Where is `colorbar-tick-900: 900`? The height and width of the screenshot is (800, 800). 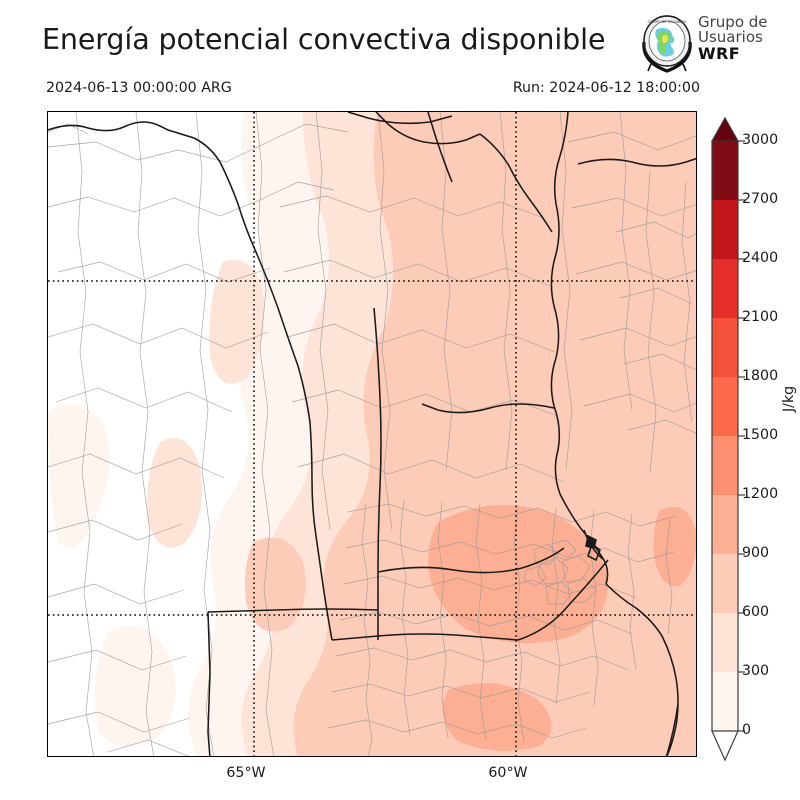 colorbar-tick-900: 900 is located at coordinates (756, 553).